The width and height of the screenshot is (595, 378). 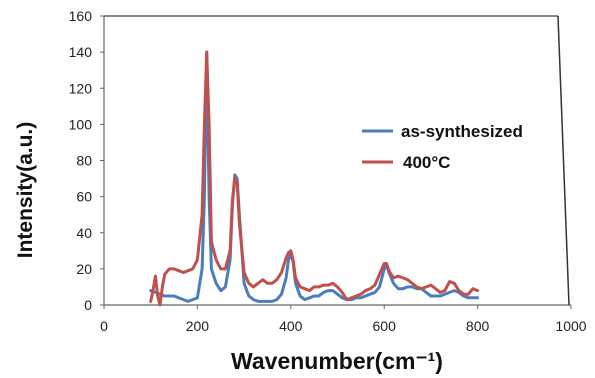 I want to click on y-tick-label: 0, so click(x=88, y=305).